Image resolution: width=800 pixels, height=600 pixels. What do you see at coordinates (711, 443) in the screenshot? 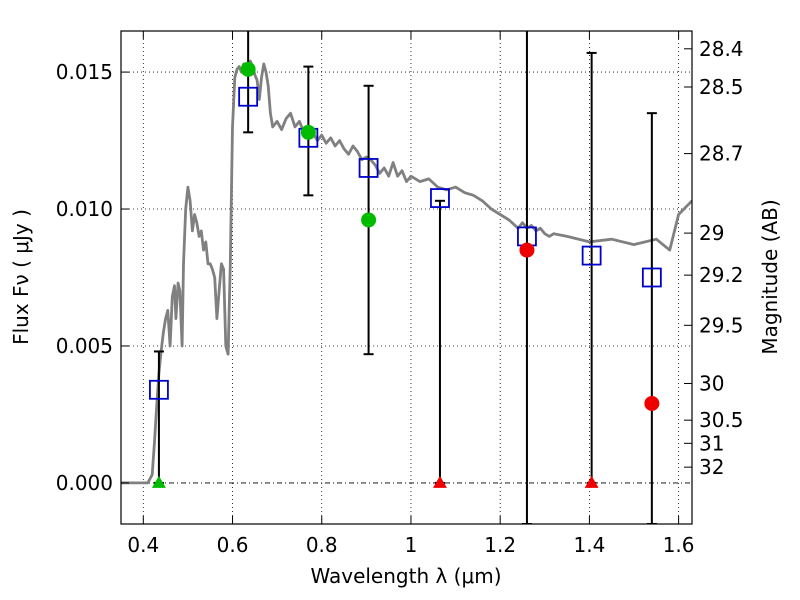
I see `mag-tick-label: 31` at bounding box center [711, 443].